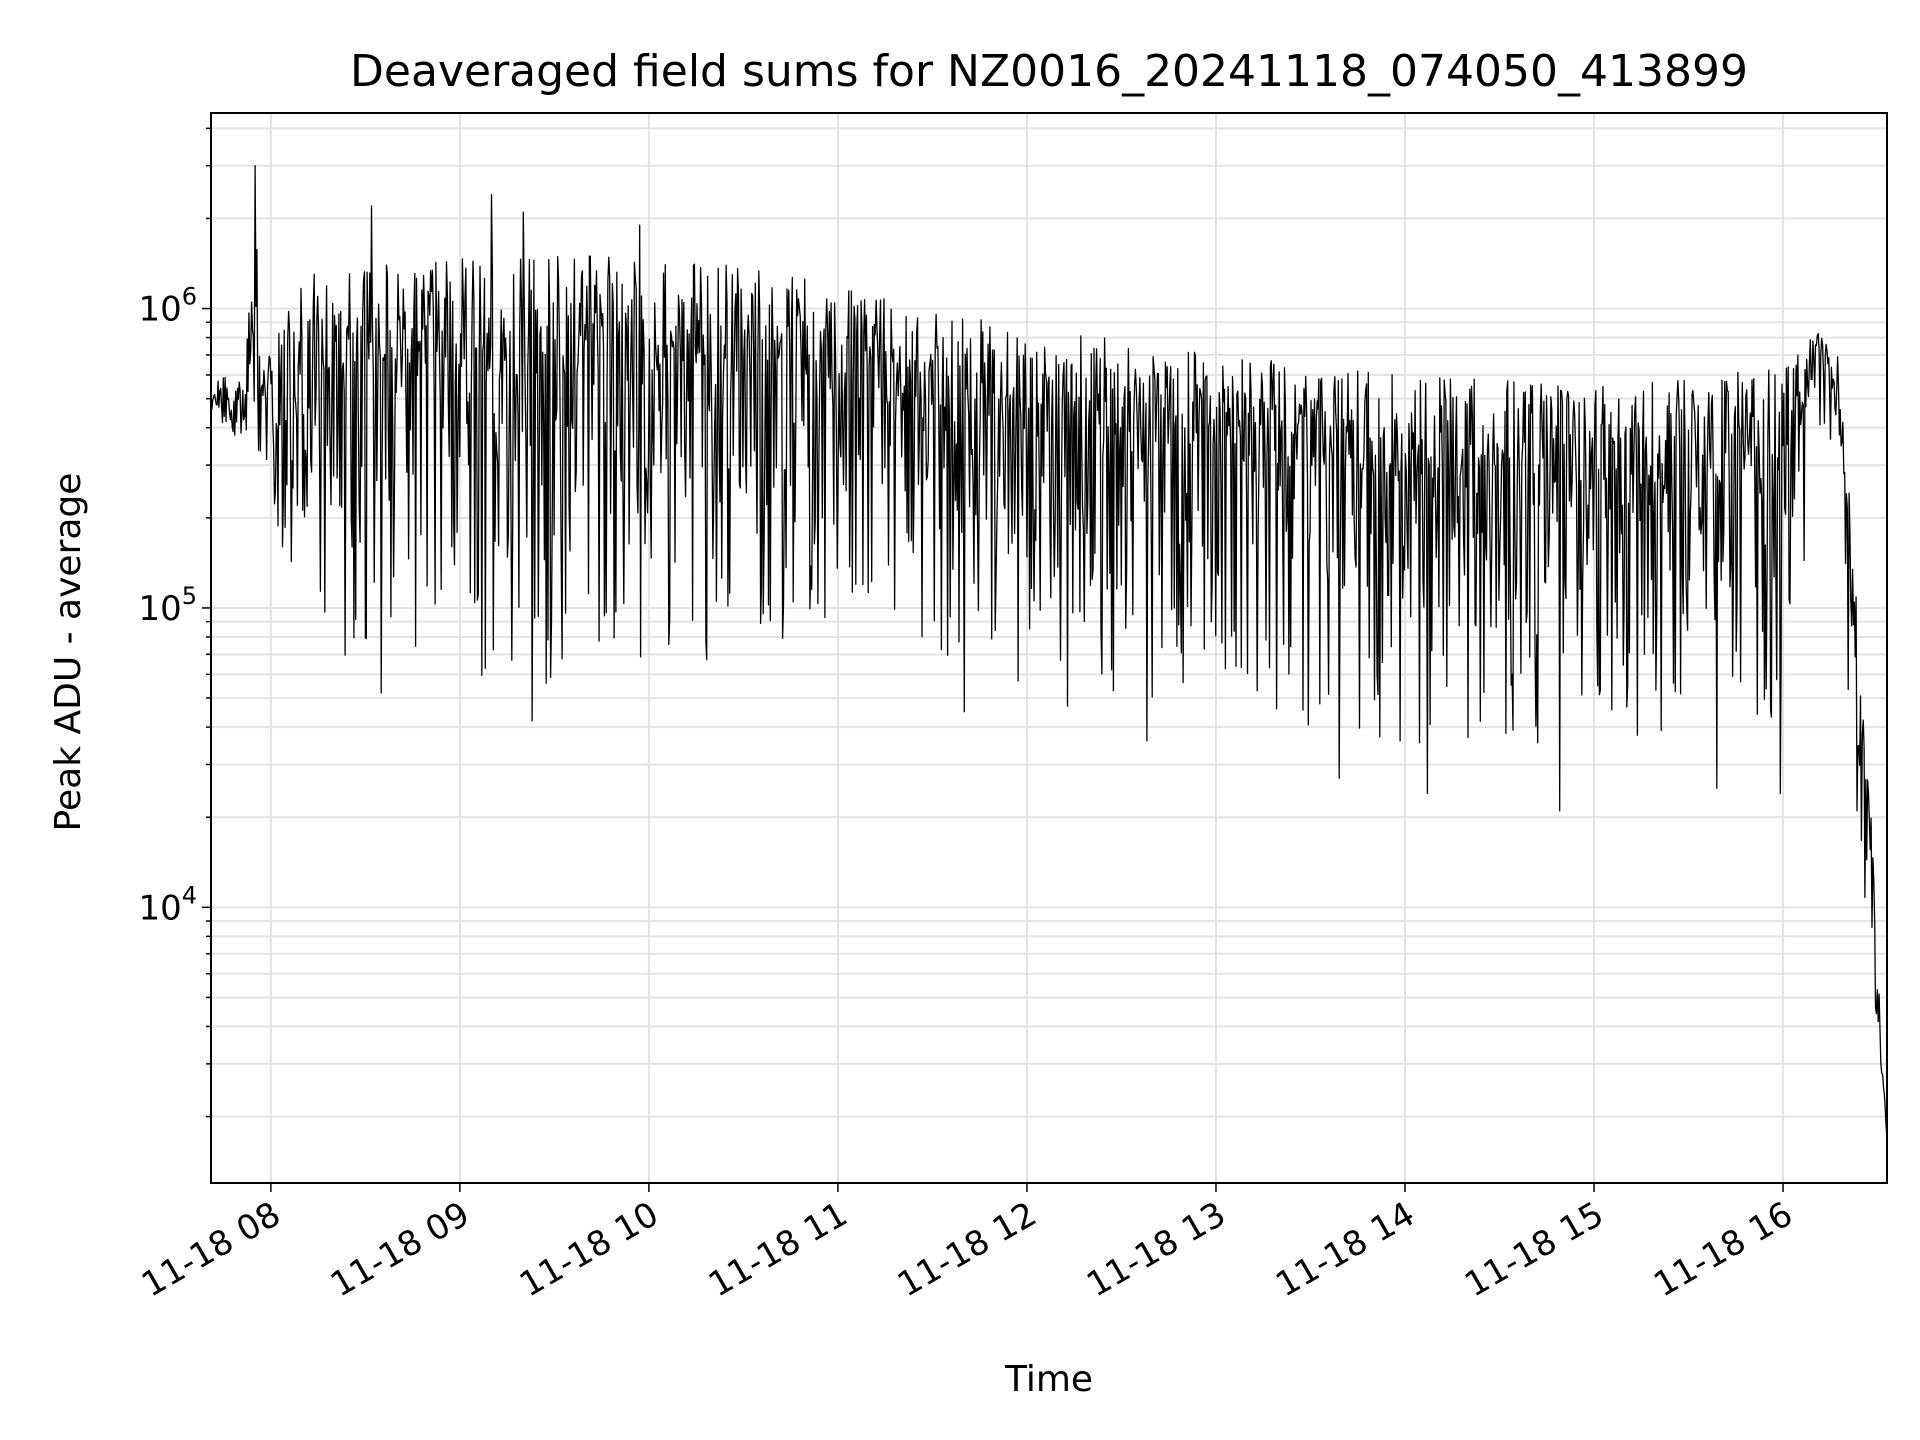 The width and height of the screenshot is (1920, 1440). Describe the element at coordinates (211, 1249) in the screenshot. I see `x-tick-label: 11-18 08` at that location.